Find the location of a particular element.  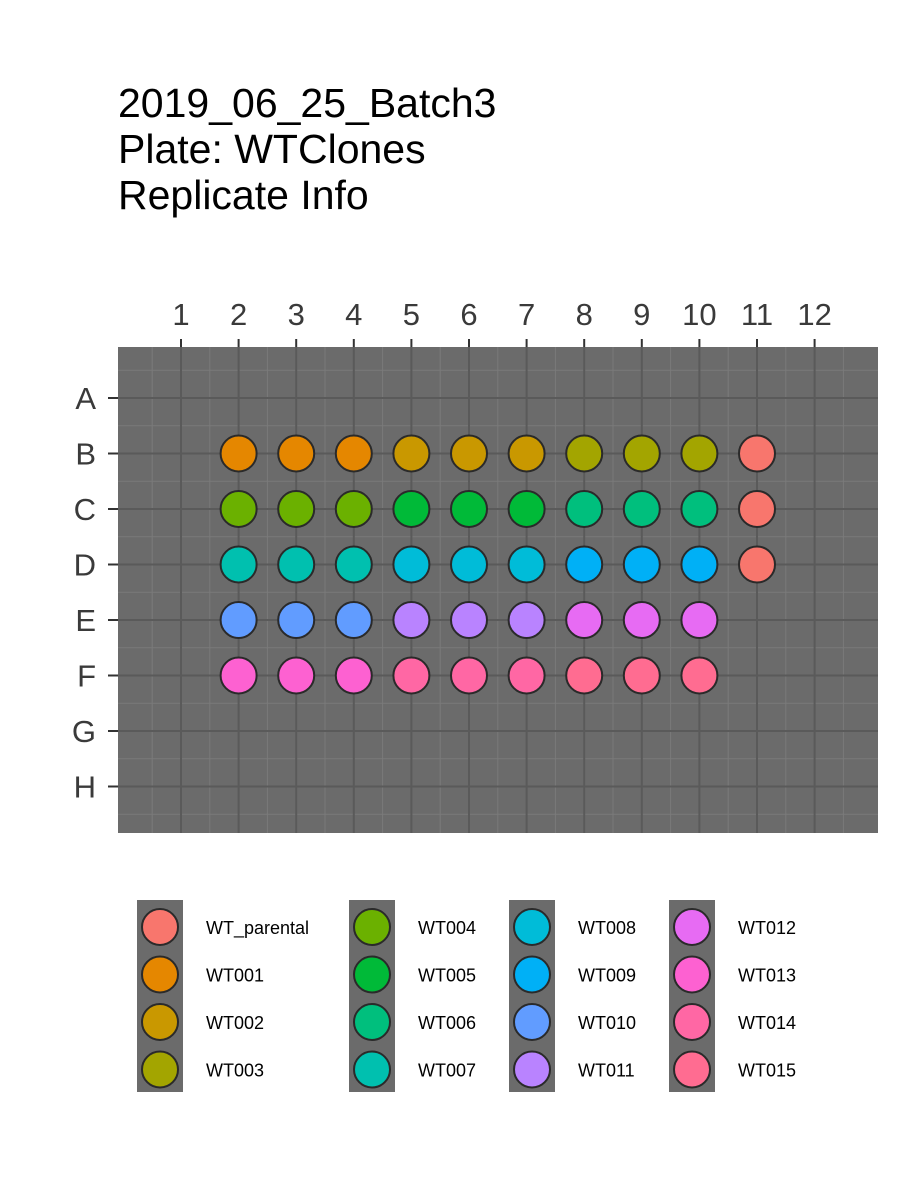

y-tick-label: A is located at coordinates (85, 398).